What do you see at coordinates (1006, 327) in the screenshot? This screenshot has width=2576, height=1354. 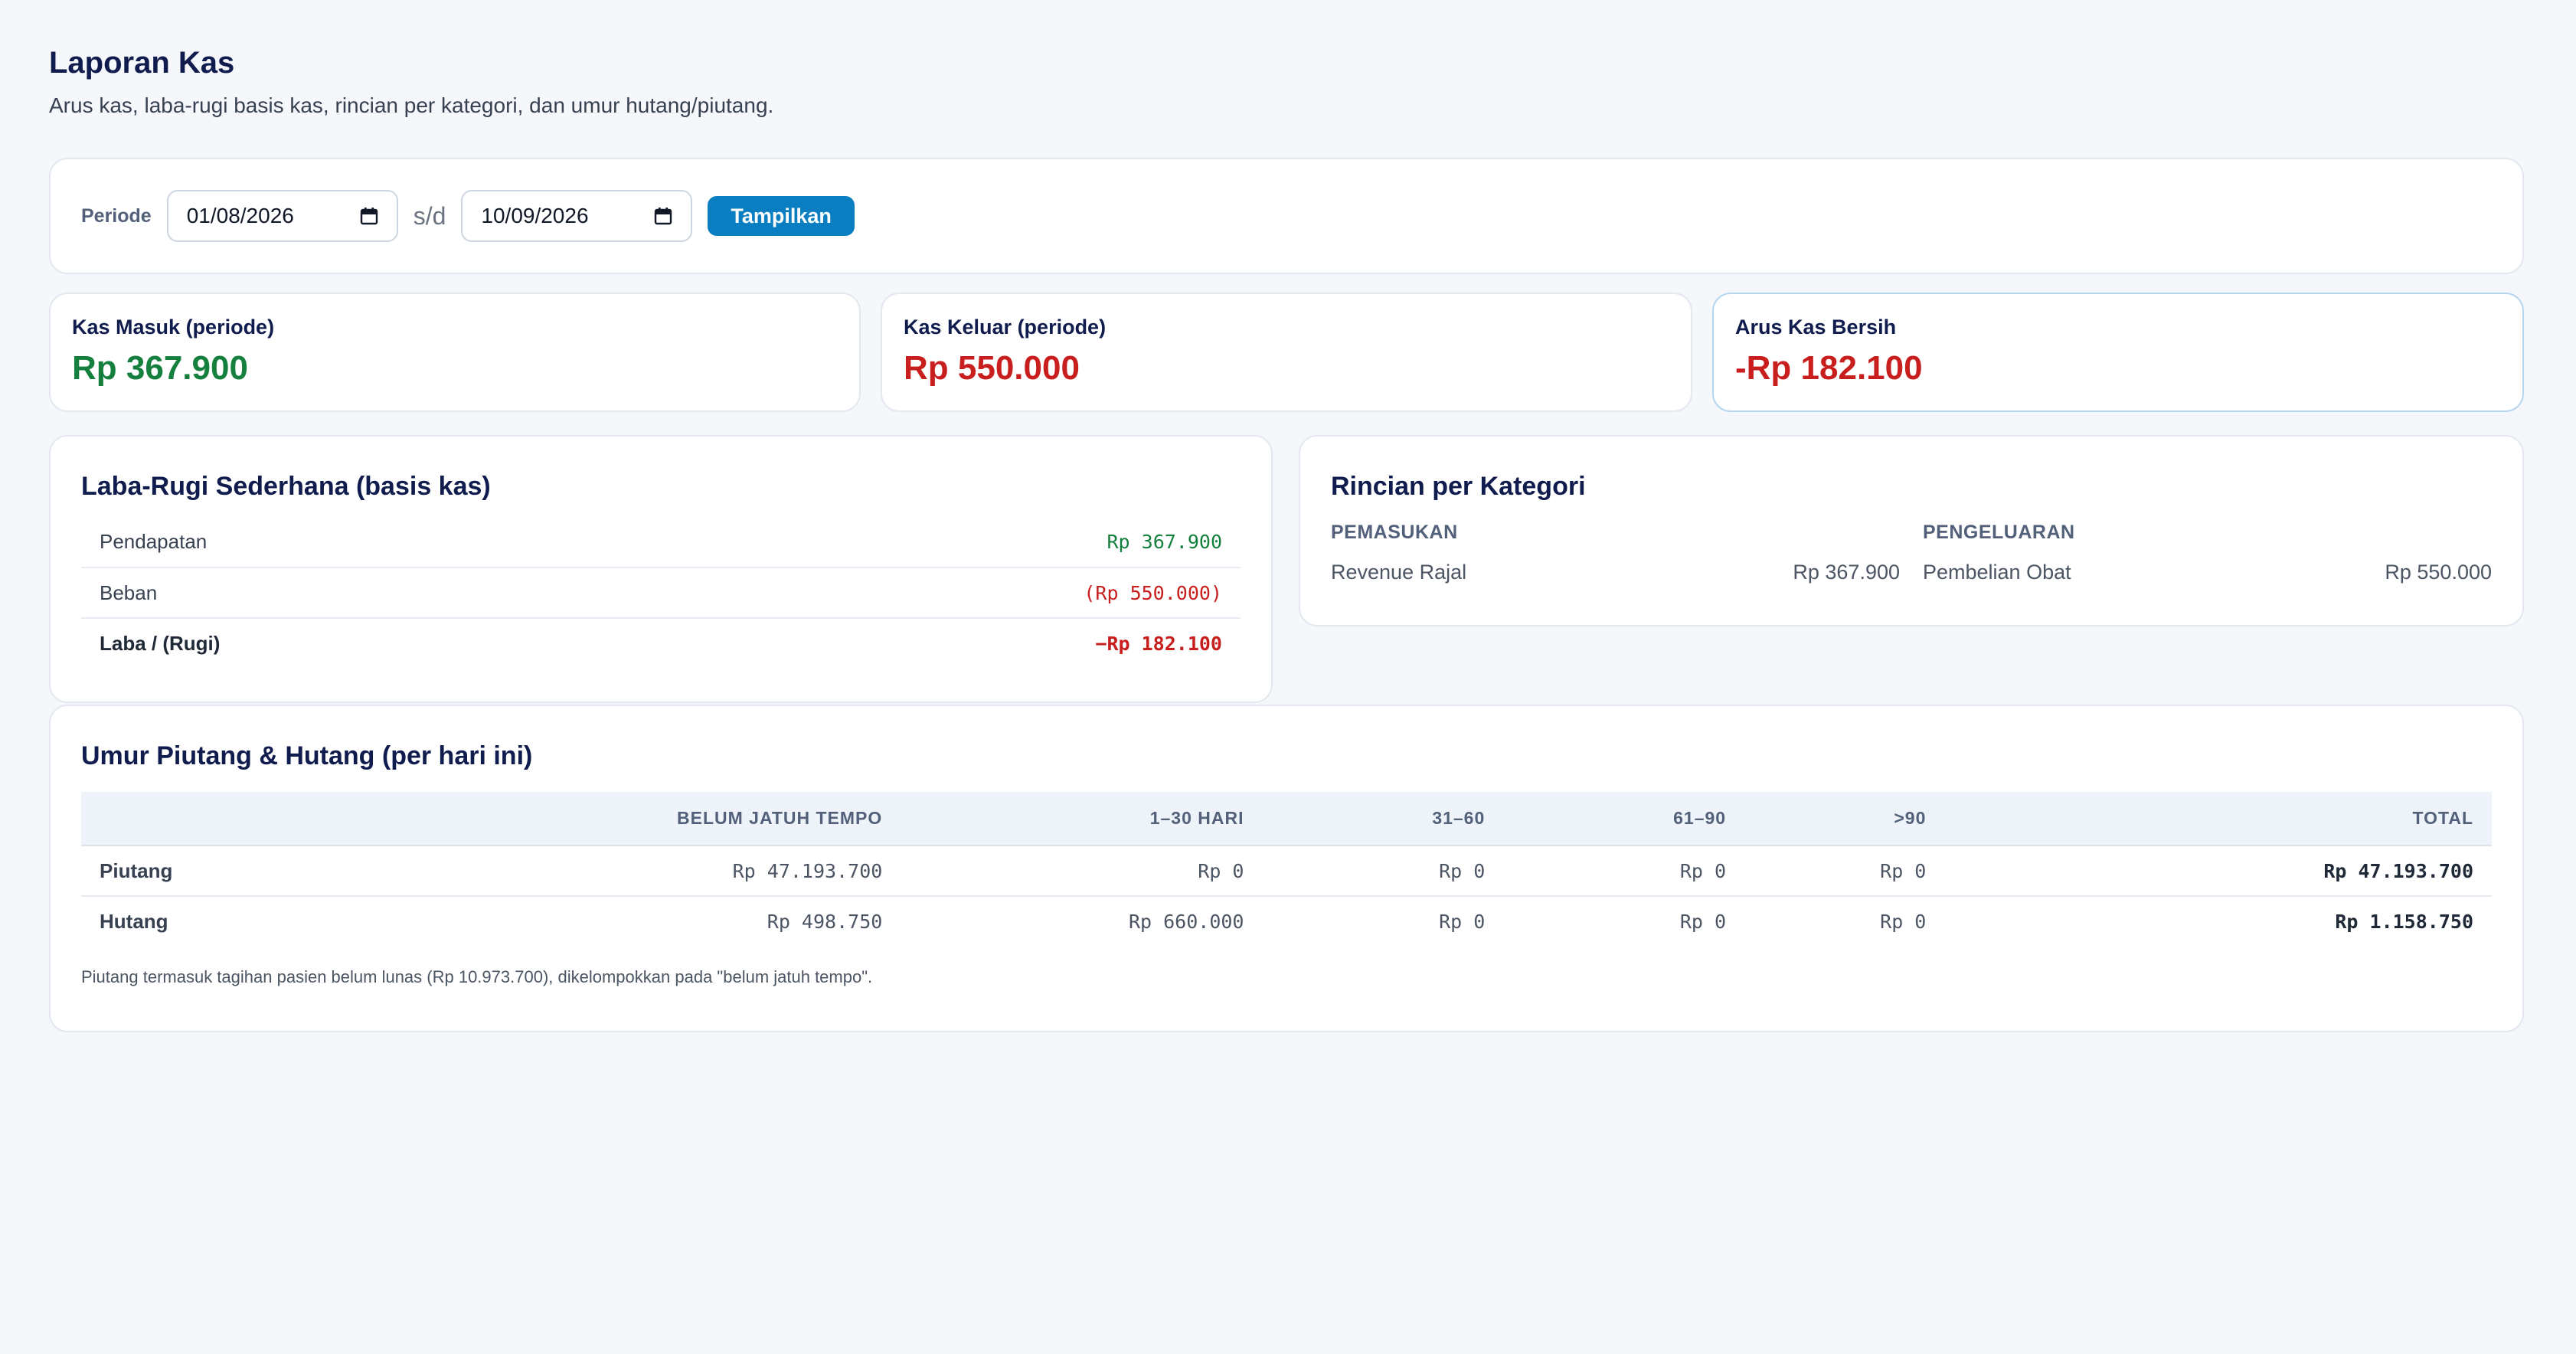 I see `stat-label: Kas Keluar (periode)` at bounding box center [1006, 327].